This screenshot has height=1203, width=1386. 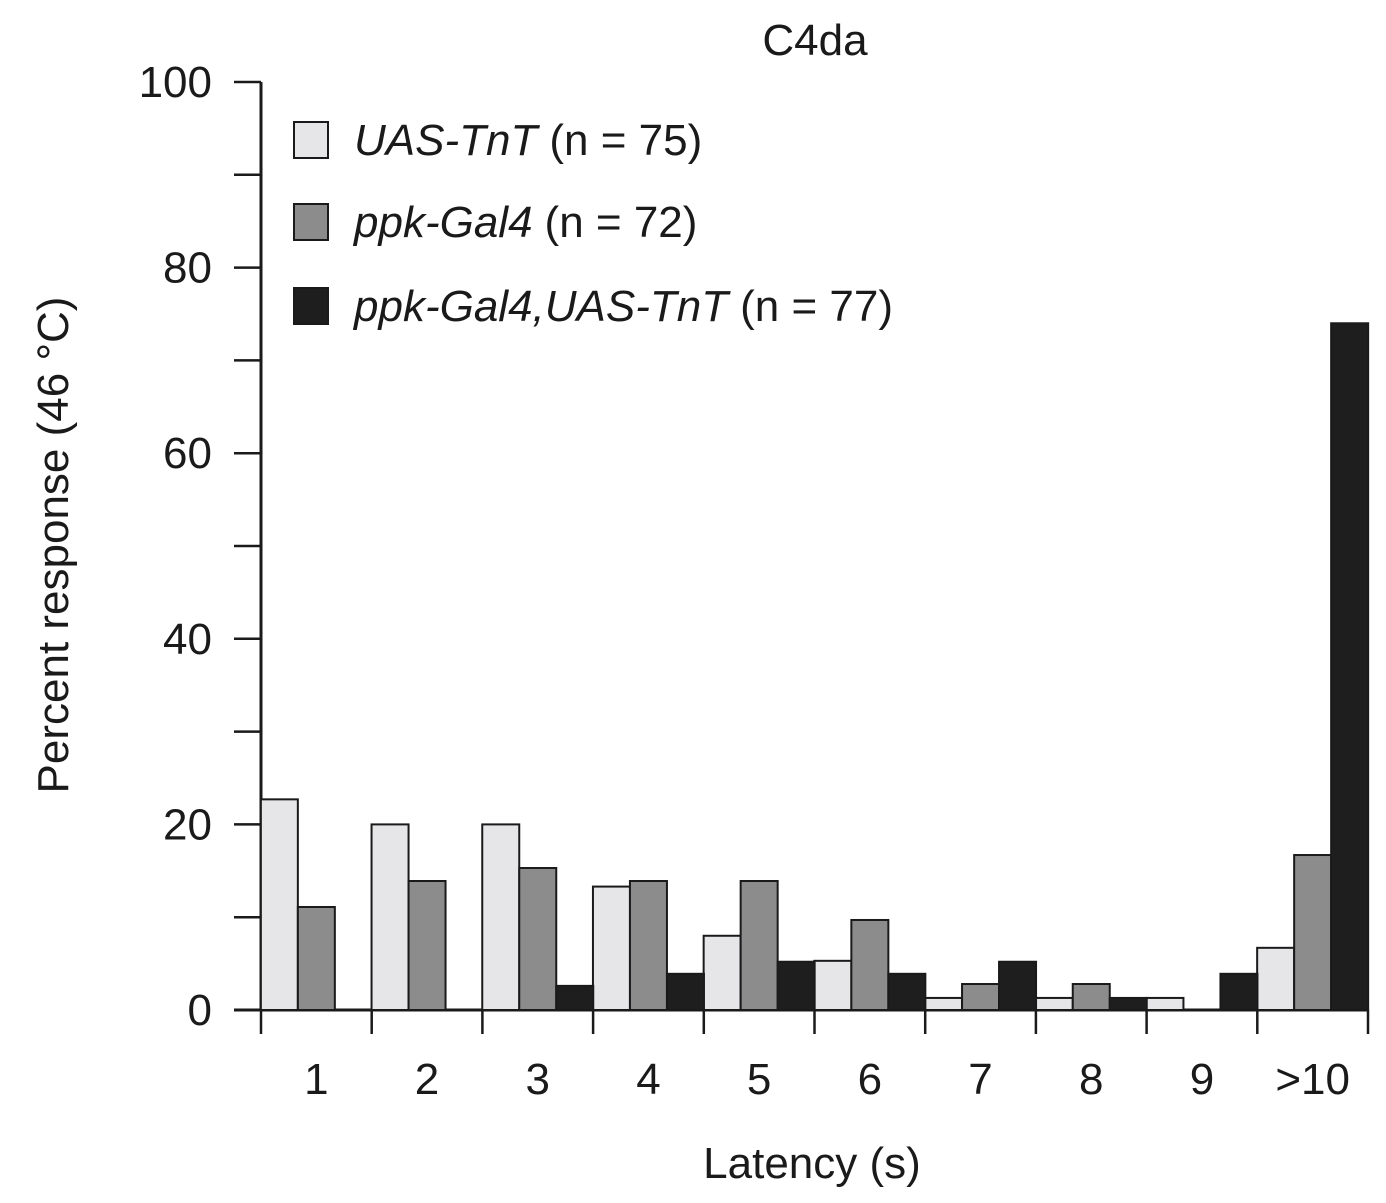 What do you see at coordinates (648, 1079) in the screenshot?
I see `x-tick-label: 4` at bounding box center [648, 1079].